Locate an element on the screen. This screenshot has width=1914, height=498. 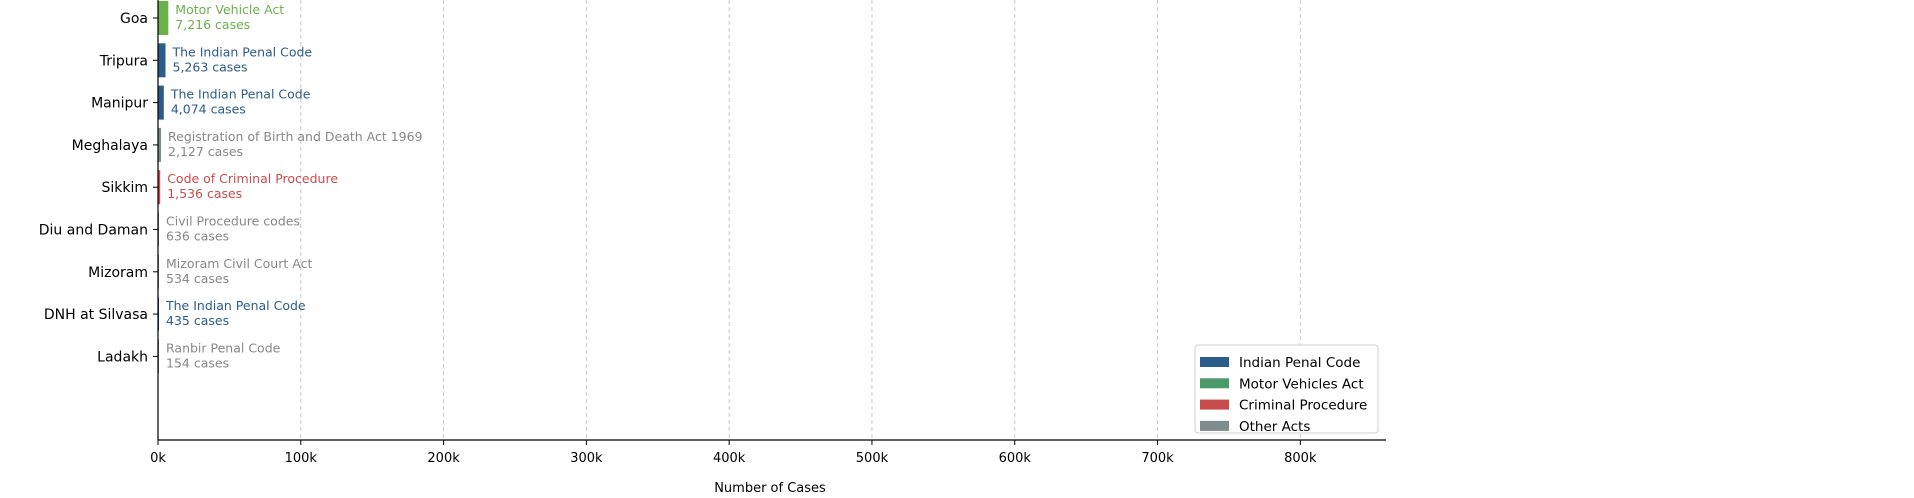
bar-act-label: Mizoram Civil Court Act is located at coordinates (239, 263).